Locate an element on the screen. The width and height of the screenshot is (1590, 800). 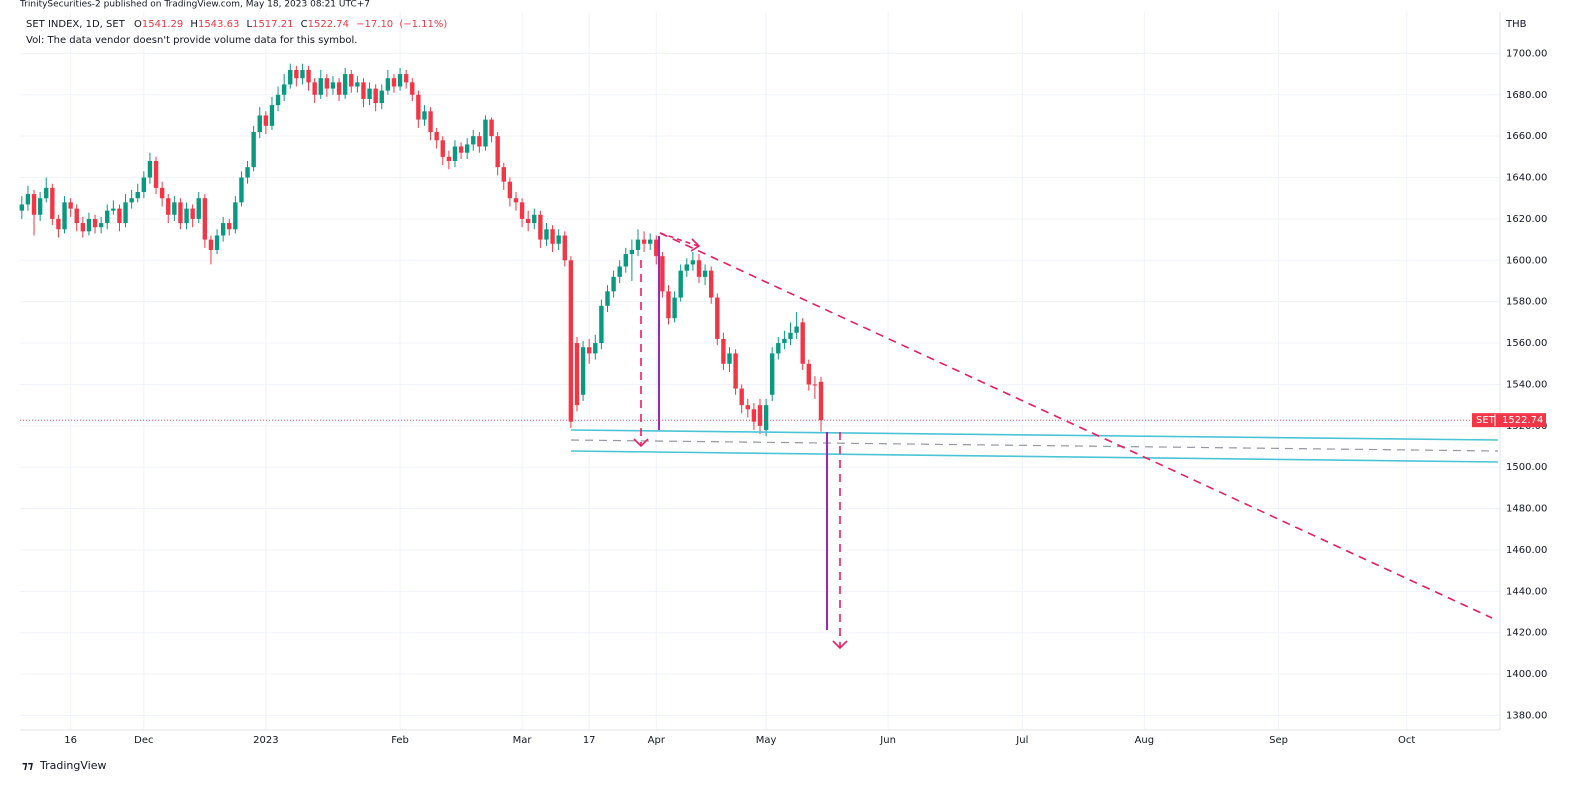
x-tick-label: Apr is located at coordinates (657, 740).